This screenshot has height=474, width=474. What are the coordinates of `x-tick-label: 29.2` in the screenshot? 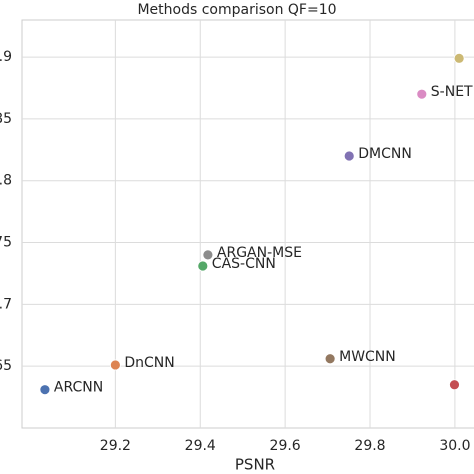 It's located at (115, 446).